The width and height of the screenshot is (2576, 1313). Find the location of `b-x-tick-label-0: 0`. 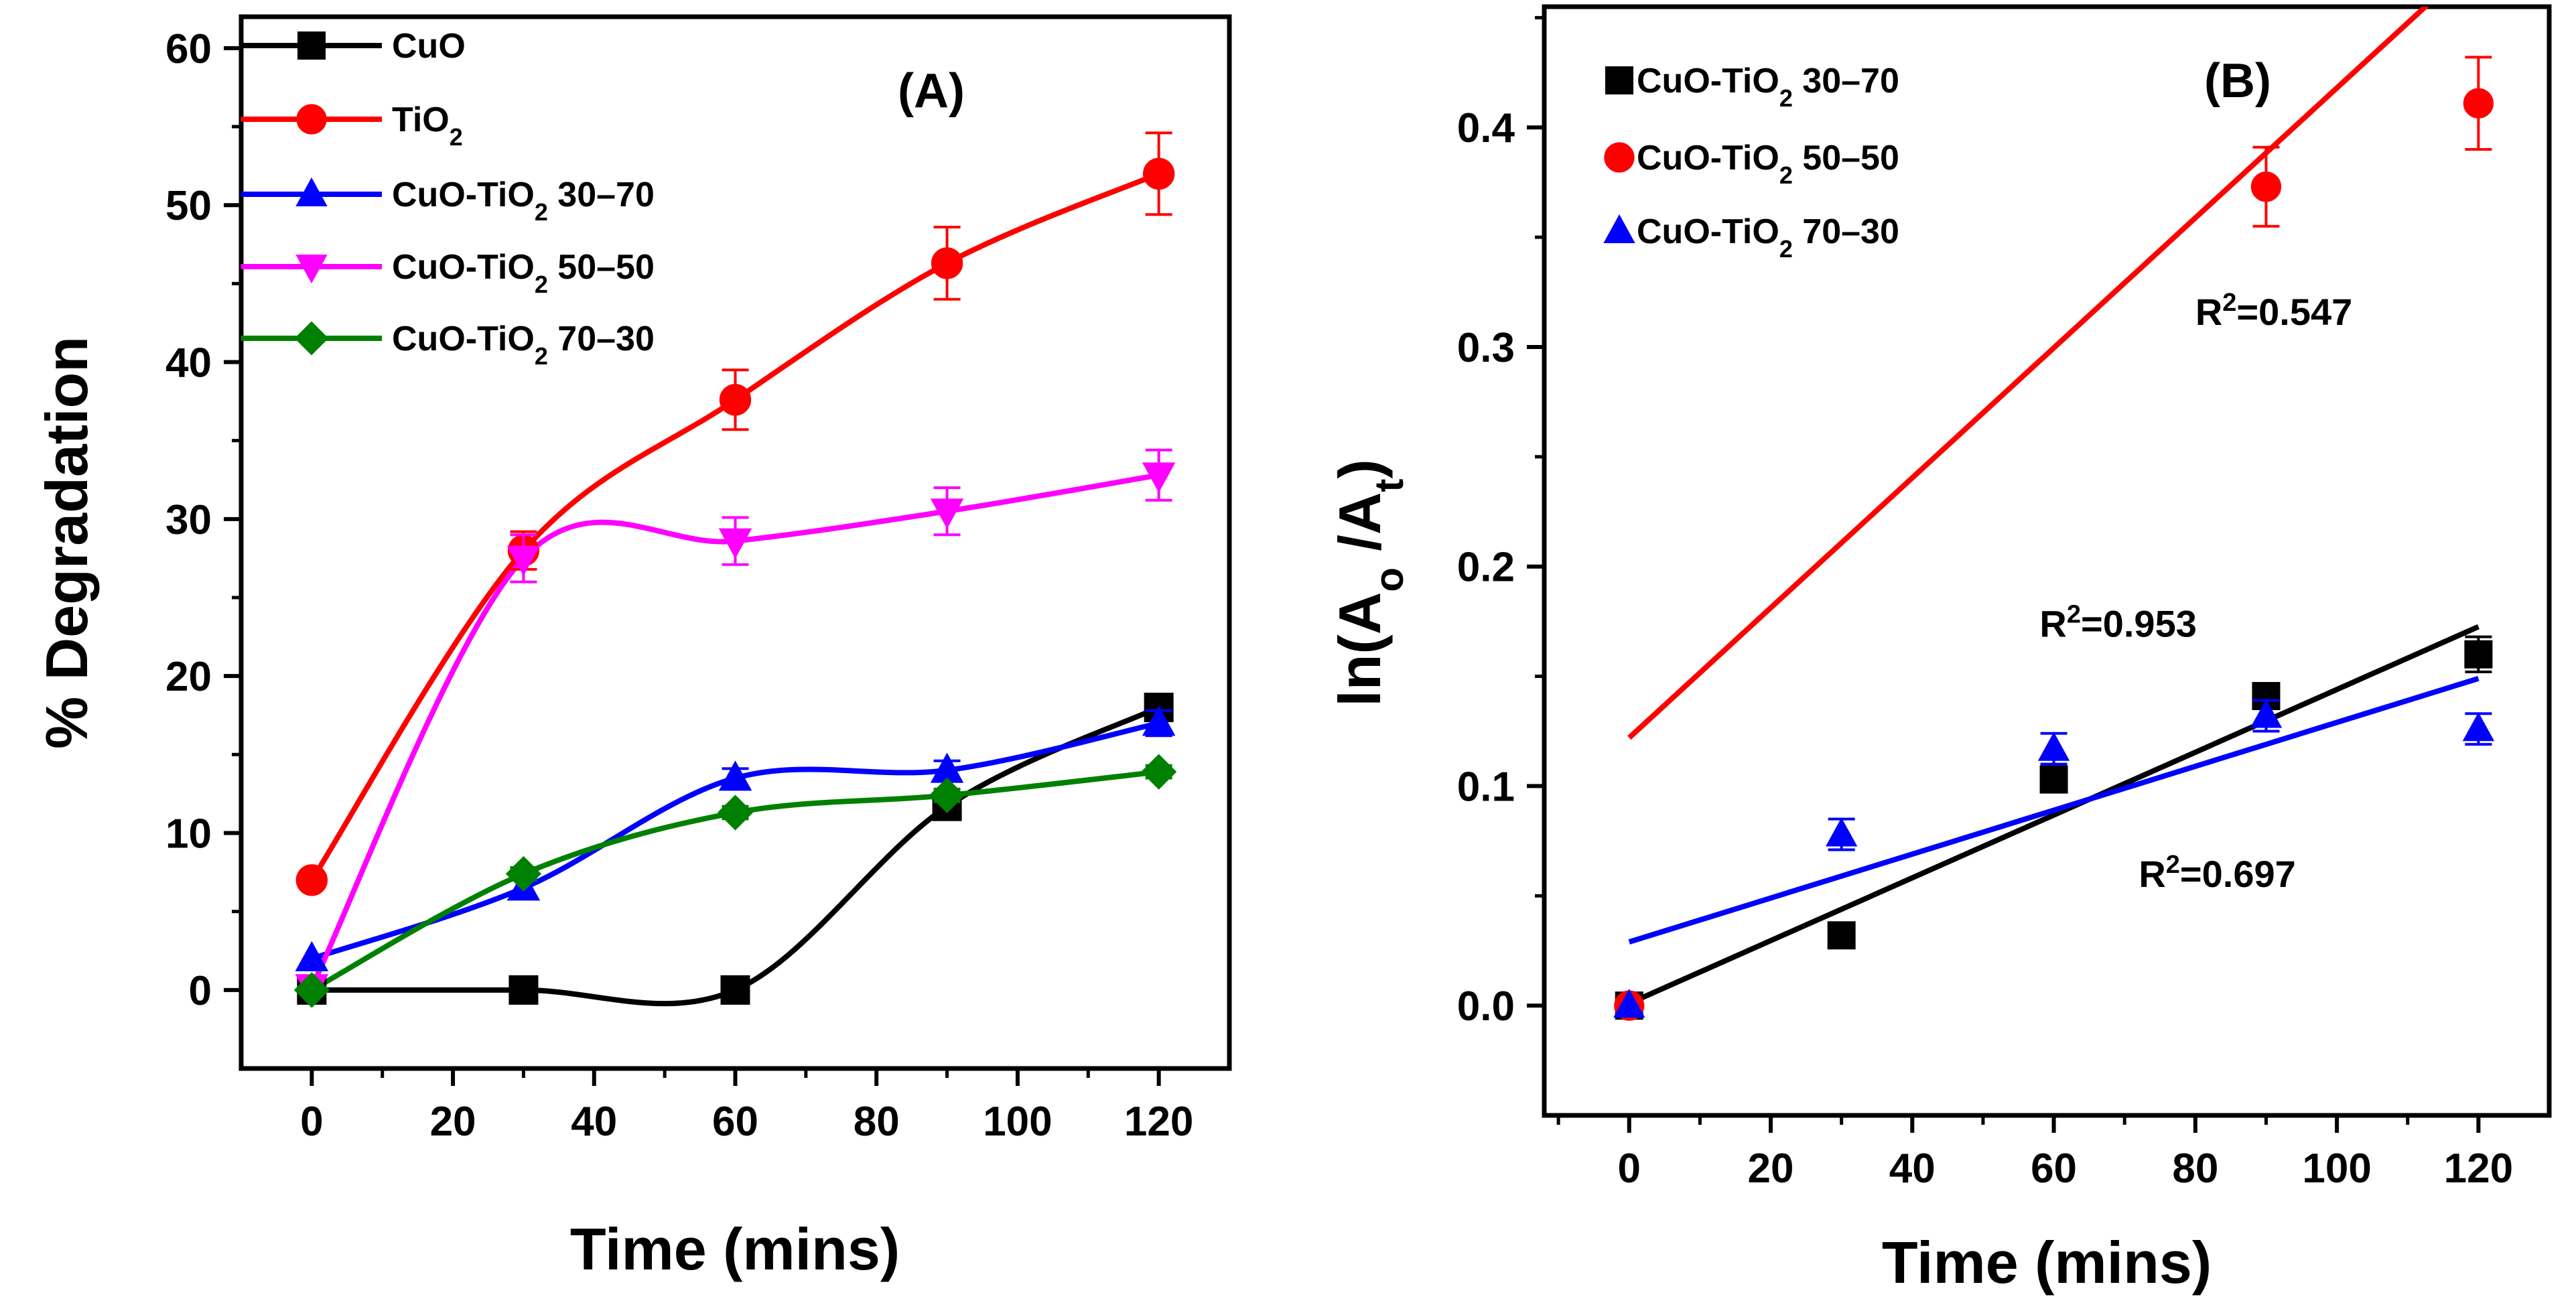

b-x-tick-label-0: 0 is located at coordinates (1629, 1169).